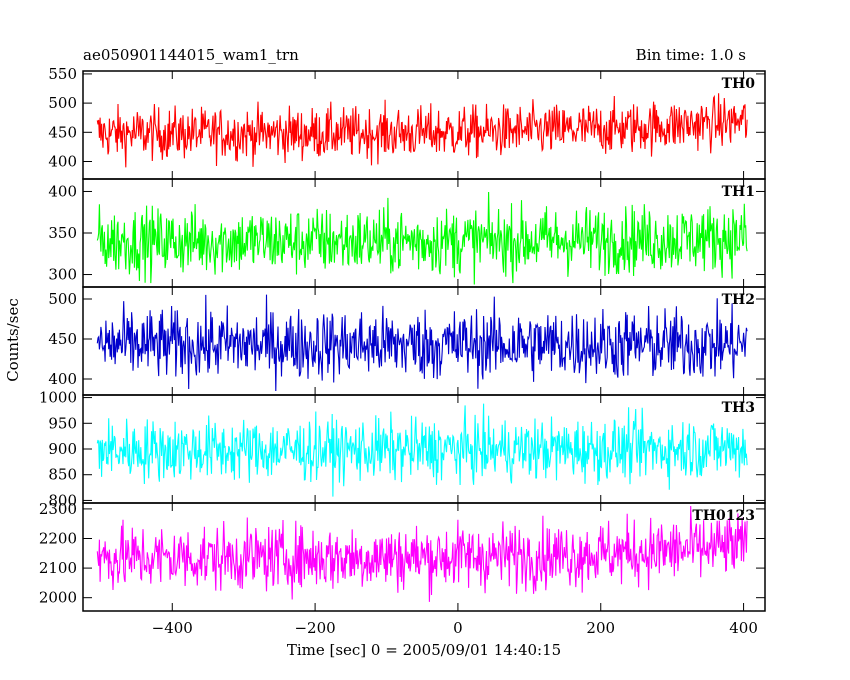  What do you see at coordinates (172, 628) in the screenshot?
I see `x-tick-label: −400` at bounding box center [172, 628].